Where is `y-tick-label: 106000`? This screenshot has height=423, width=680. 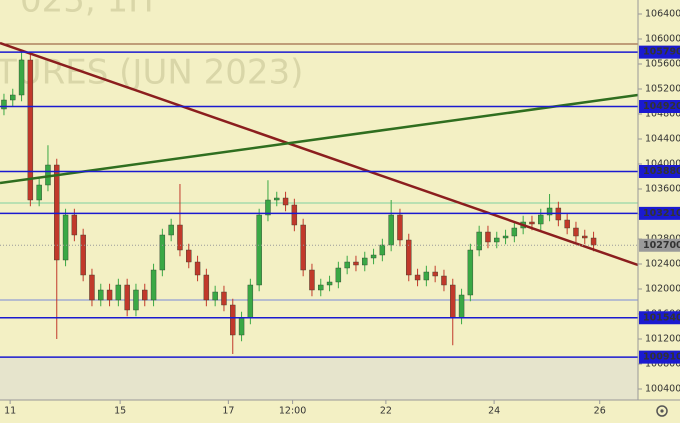
y-tick-label: 106000 is located at coordinates (662, 39).